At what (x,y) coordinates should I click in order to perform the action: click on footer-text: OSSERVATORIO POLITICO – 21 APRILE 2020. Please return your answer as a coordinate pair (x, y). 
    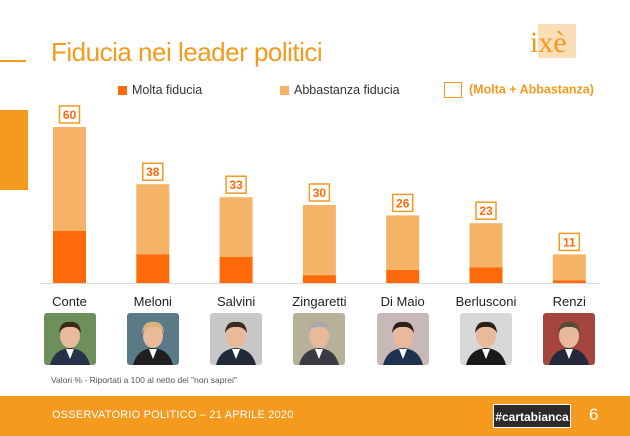
    Looking at the image, I should click on (173, 415).